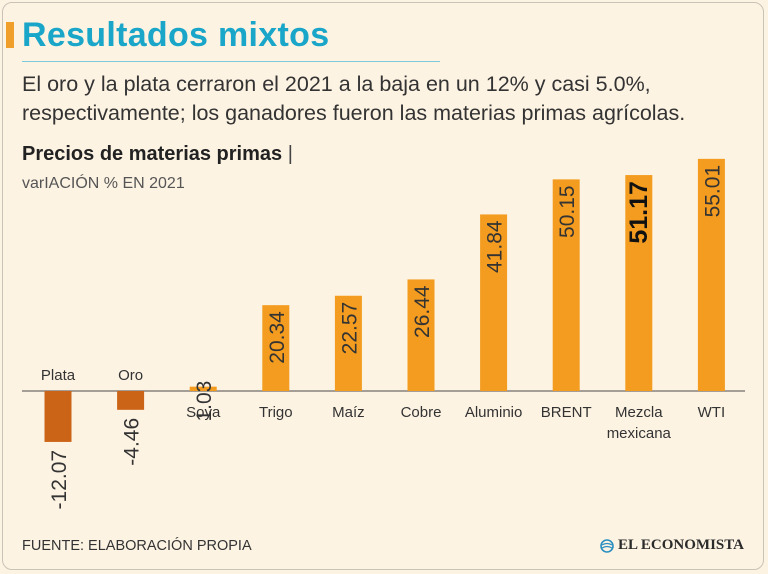 Image resolution: width=768 pixels, height=574 pixels. What do you see at coordinates (566, 412) in the screenshot?
I see `category-label-brent: BRENT` at bounding box center [566, 412].